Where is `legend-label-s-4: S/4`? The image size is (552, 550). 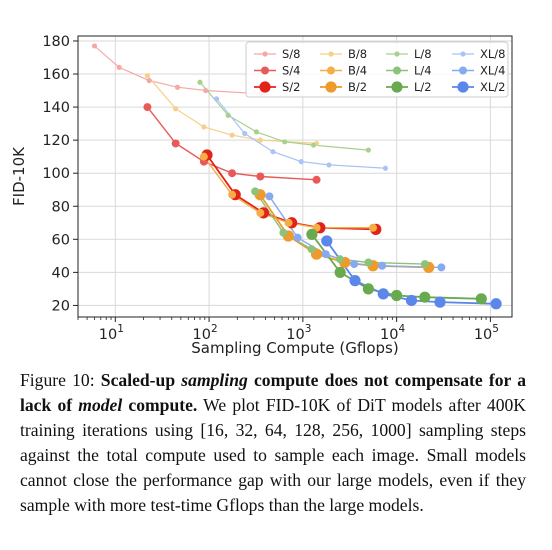 legend-label-s-4: S/4 is located at coordinates (291, 71).